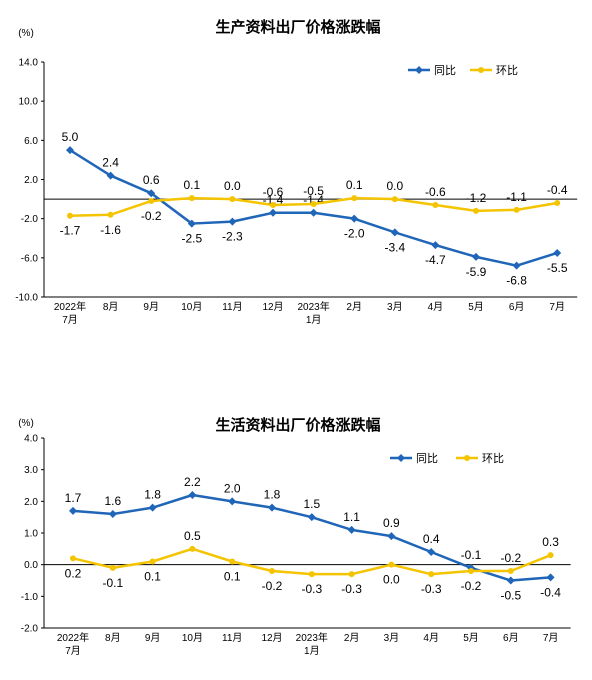 The image size is (592, 680). What do you see at coordinates (516, 197) in the screenshot?
I see `data-label-mom: -1.1` at bounding box center [516, 197].